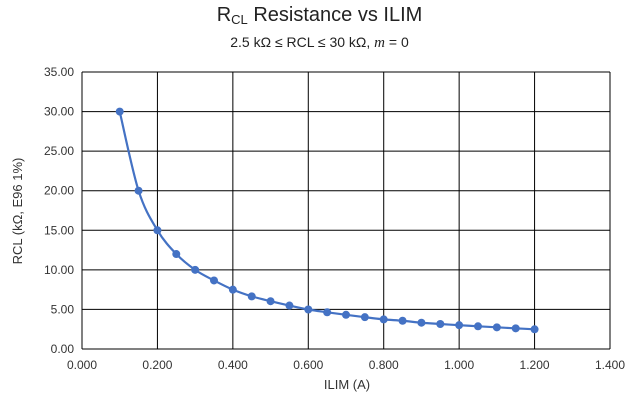 Image resolution: width=639 pixels, height=398 pixels. What do you see at coordinates (380, 43) in the screenshot?
I see `subtitle-variable: m` at bounding box center [380, 43].